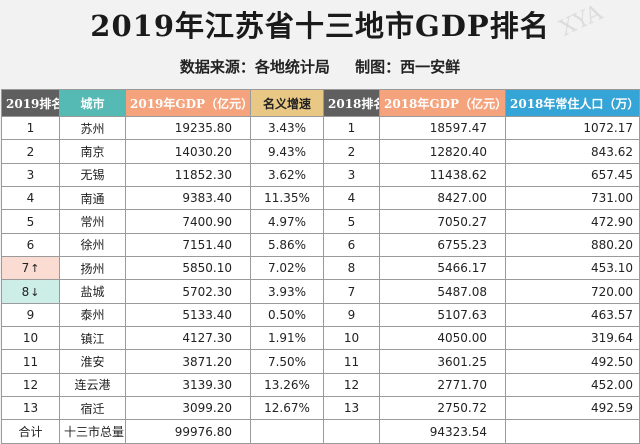  I want to click on city-cell: 泰州, so click(92, 315).